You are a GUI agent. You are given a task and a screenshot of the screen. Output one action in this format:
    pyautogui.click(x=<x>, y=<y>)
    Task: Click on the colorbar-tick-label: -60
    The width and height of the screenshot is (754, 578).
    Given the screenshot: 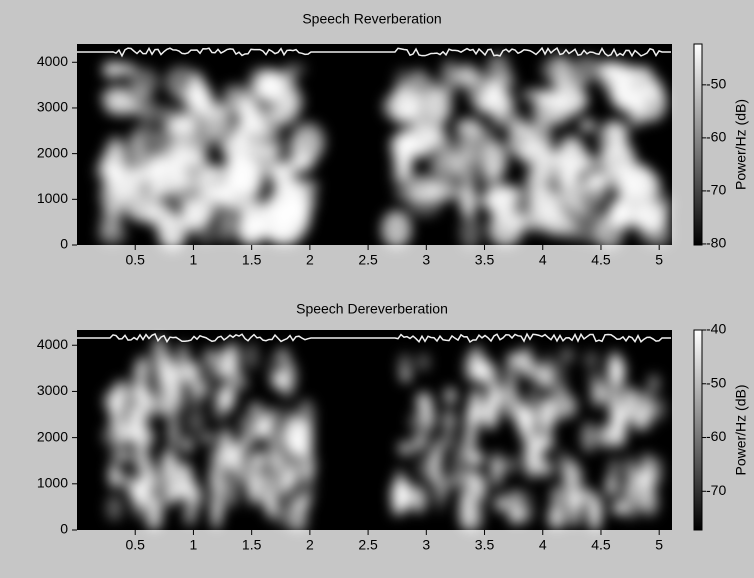 What is the action you would take?
    pyautogui.click(x=716, y=436)
    